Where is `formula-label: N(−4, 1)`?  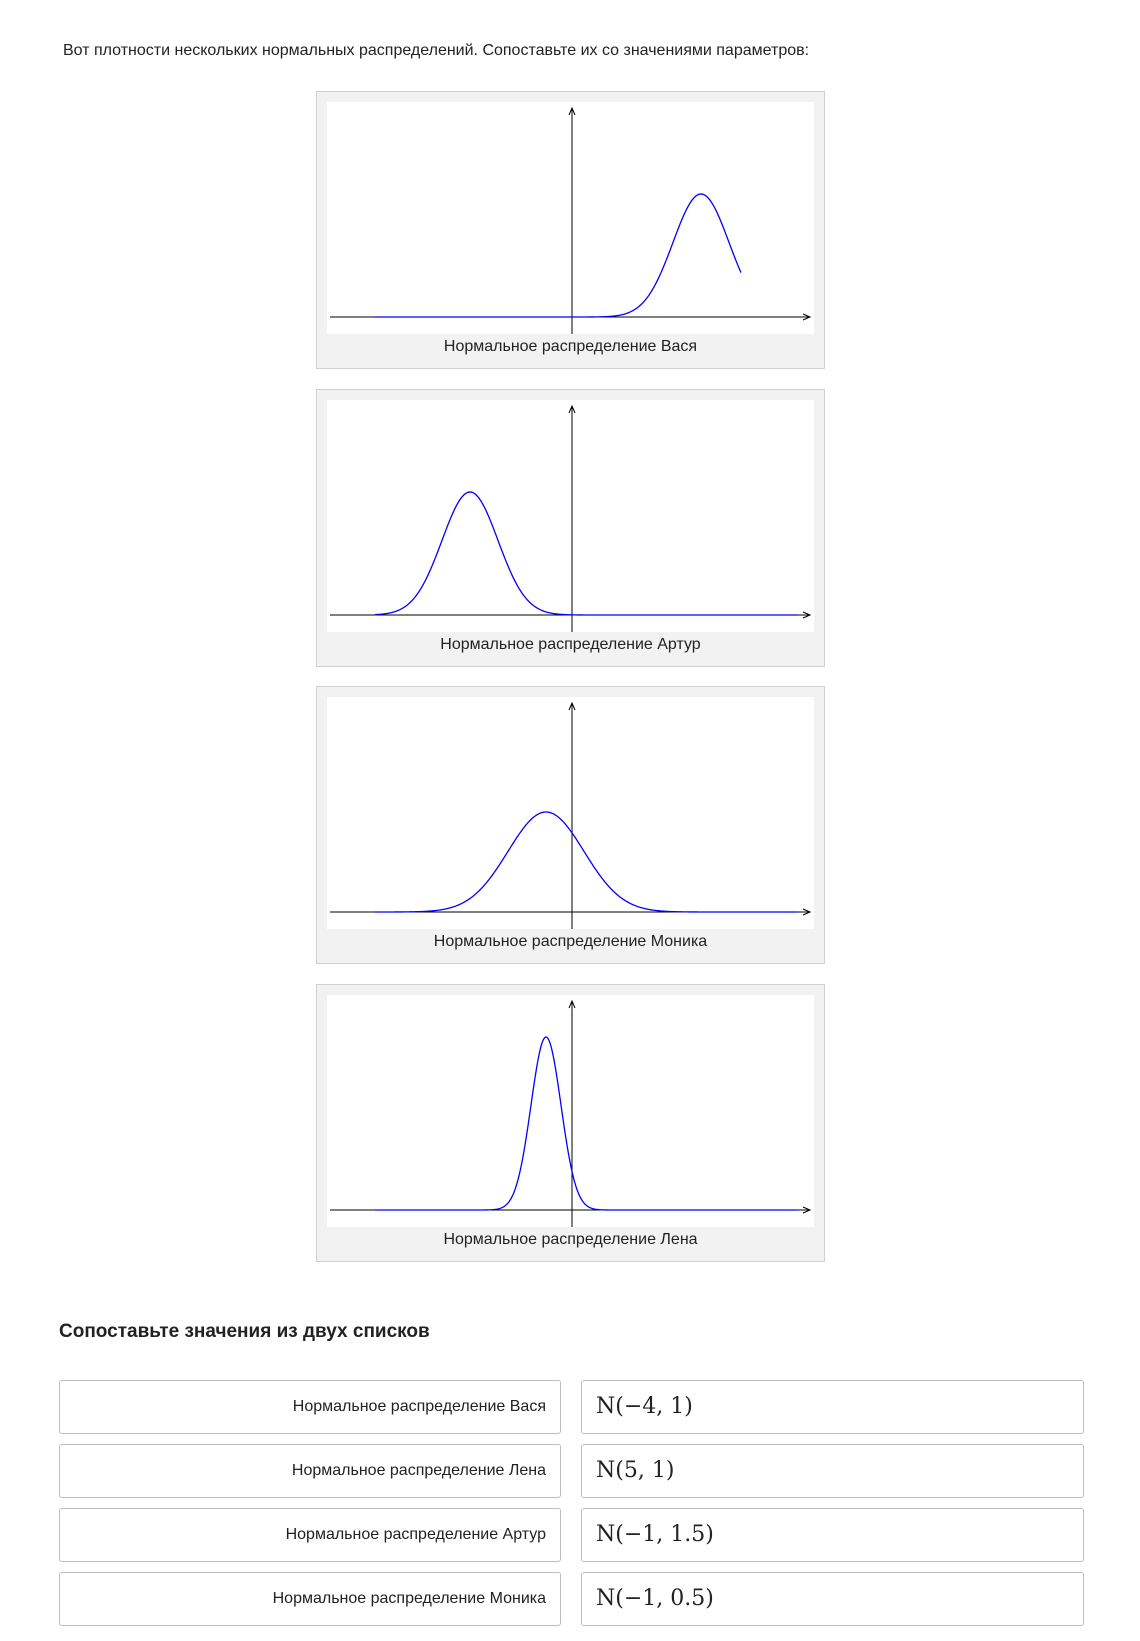 formula-label: N(−4, 1) is located at coordinates (644, 1406).